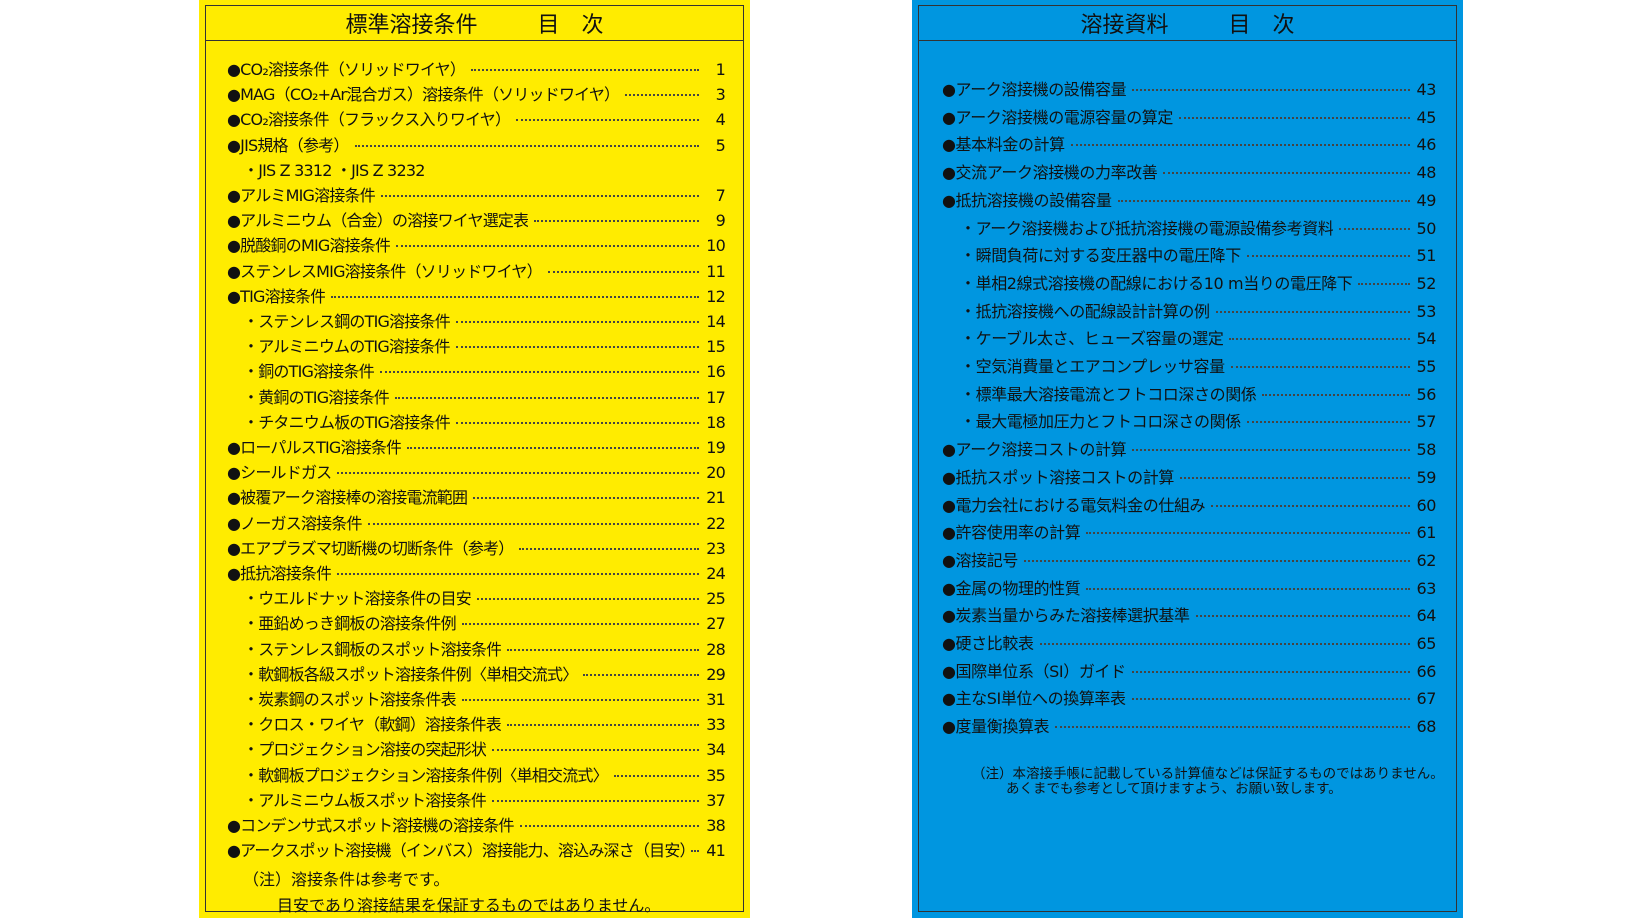 This screenshot has height=920, width=1645. What do you see at coordinates (1426, 145) in the screenshot?
I see `page-number: 46` at bounding box center [1426, 145].